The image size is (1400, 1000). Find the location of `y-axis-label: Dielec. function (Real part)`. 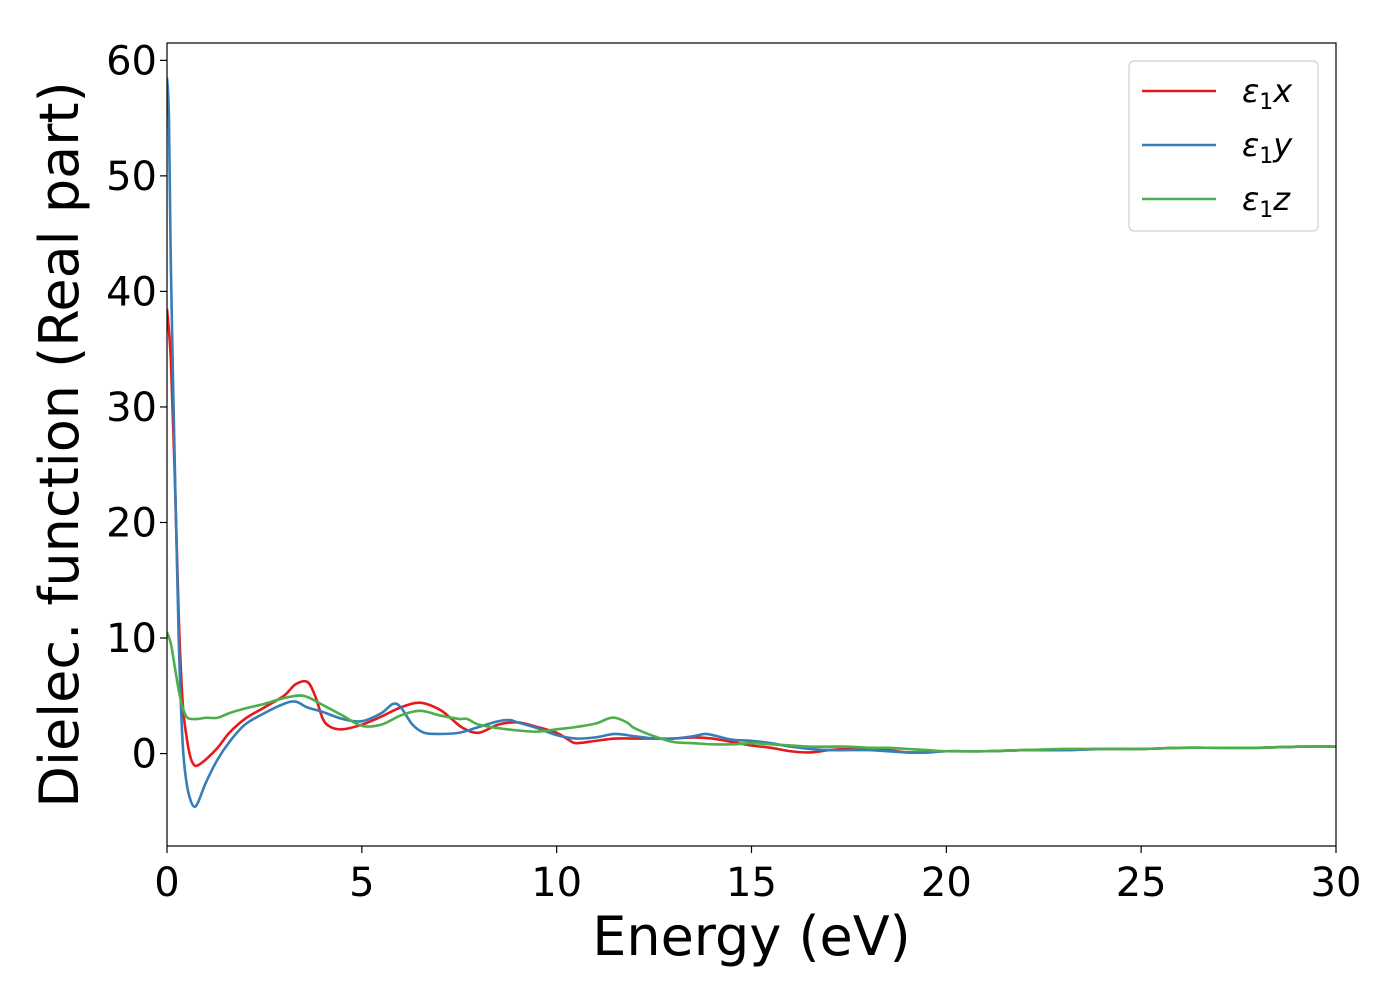

y-axis-label: Dielec. function (Real part) is located at coordinates (59, 444).